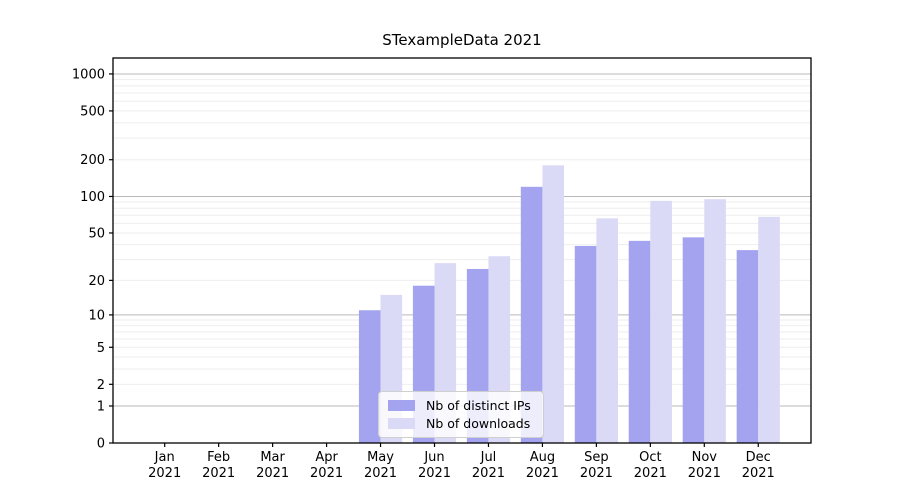 This screenshot has width=900, height=500. Describe the element at coordinates (401, 423) in the screenshot. I see `legend-swatch-downloads` at that location.